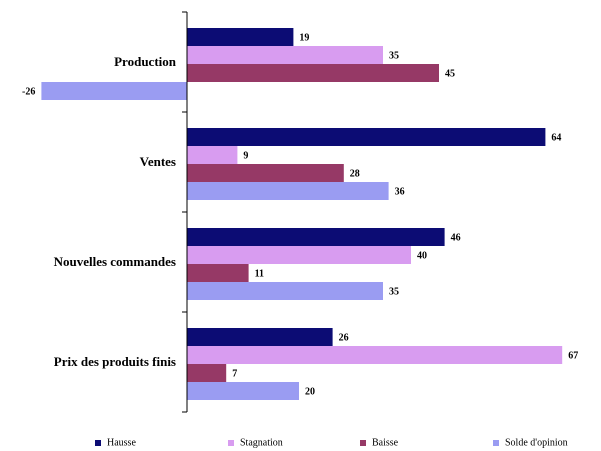  Describe the element at coordinates (536, 442) in the screenshot. I see `legend-label-solde-d-opinion: Solde d'opinion` at that location.